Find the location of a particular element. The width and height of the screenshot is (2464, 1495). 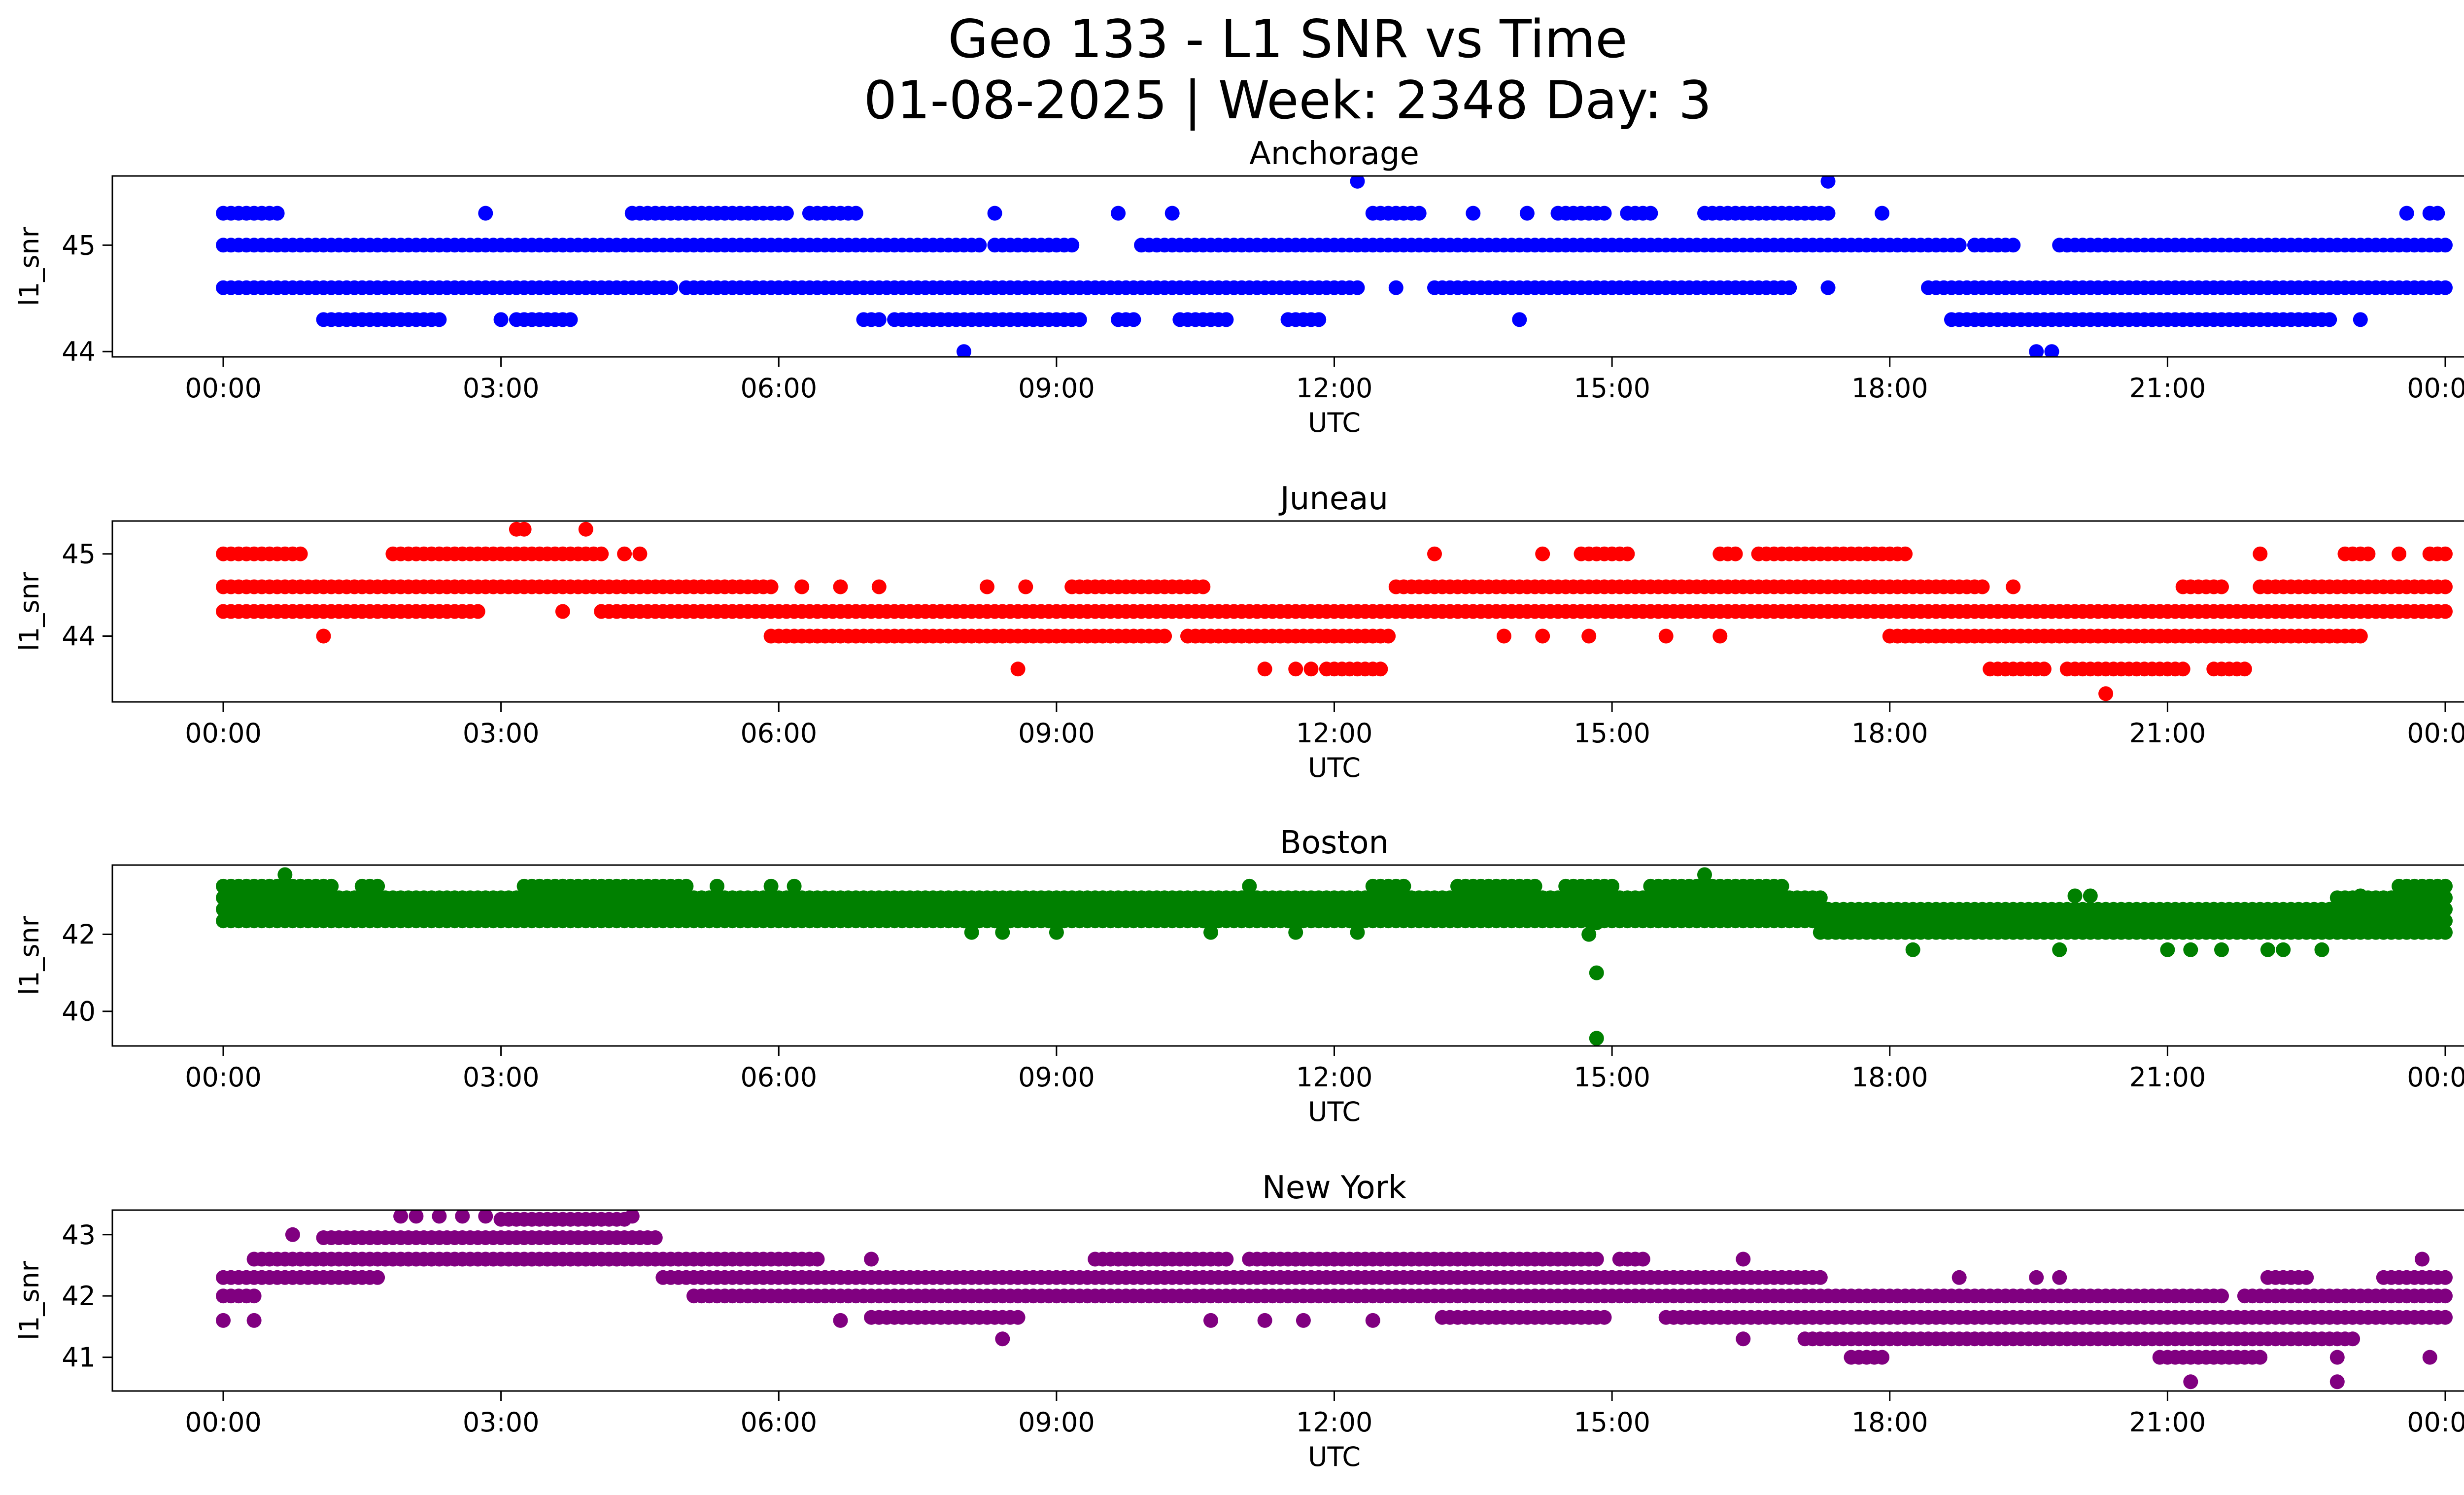

subplot-title: Juneau is located at coordinates (1333, 499).